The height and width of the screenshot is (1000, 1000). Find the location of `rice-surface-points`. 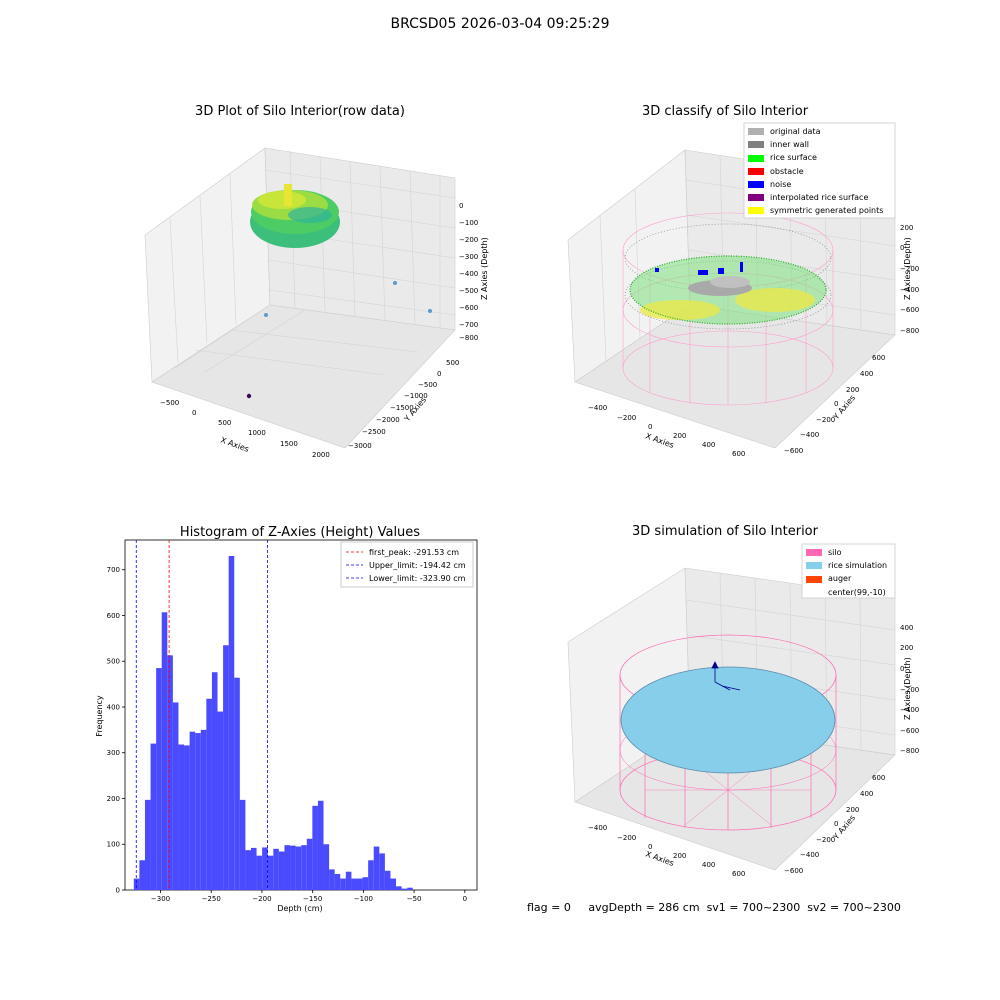

rice-surface-points is located at coordinates (728, 290).